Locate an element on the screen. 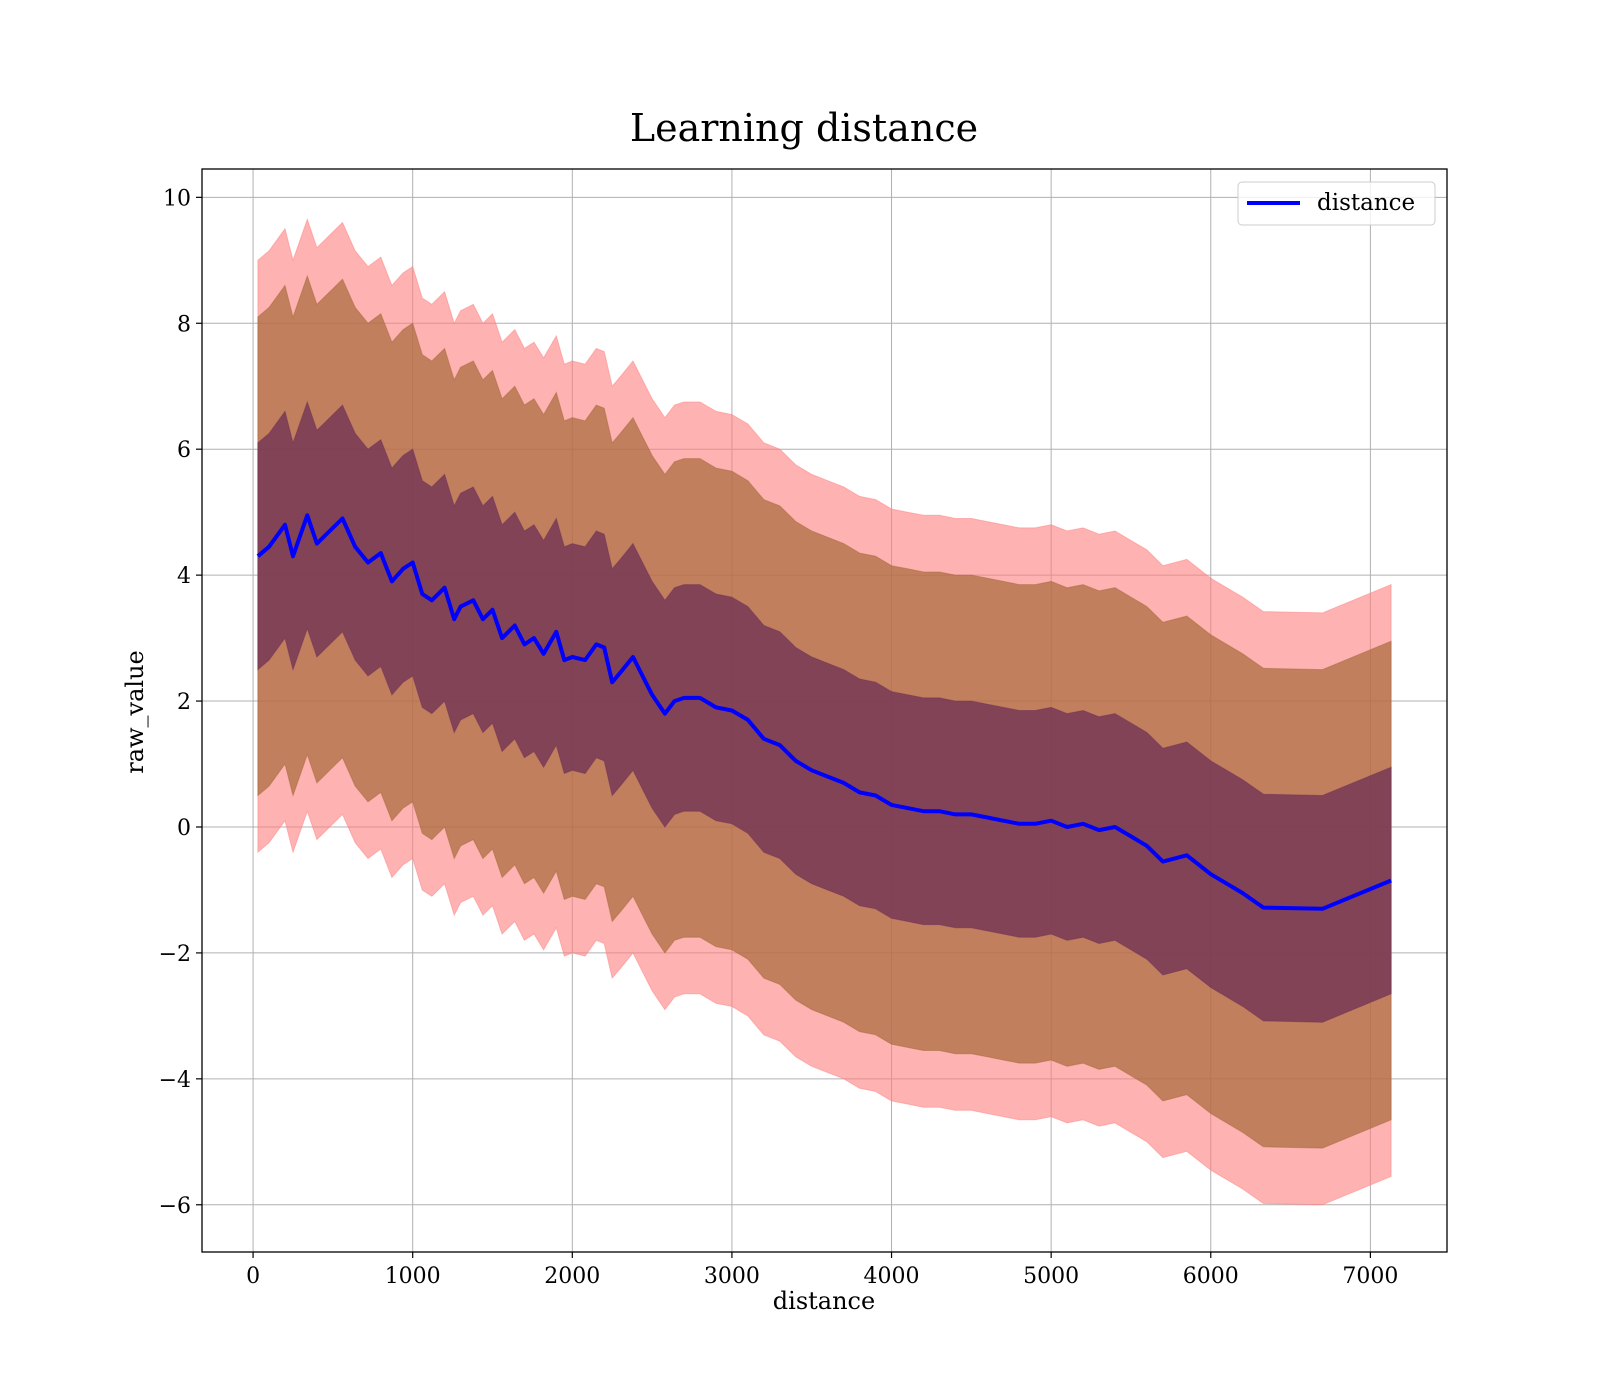 The height and width of the screenshot is (1400, 1600). y-tick-label: 6 is located at coordinates (184, 450).